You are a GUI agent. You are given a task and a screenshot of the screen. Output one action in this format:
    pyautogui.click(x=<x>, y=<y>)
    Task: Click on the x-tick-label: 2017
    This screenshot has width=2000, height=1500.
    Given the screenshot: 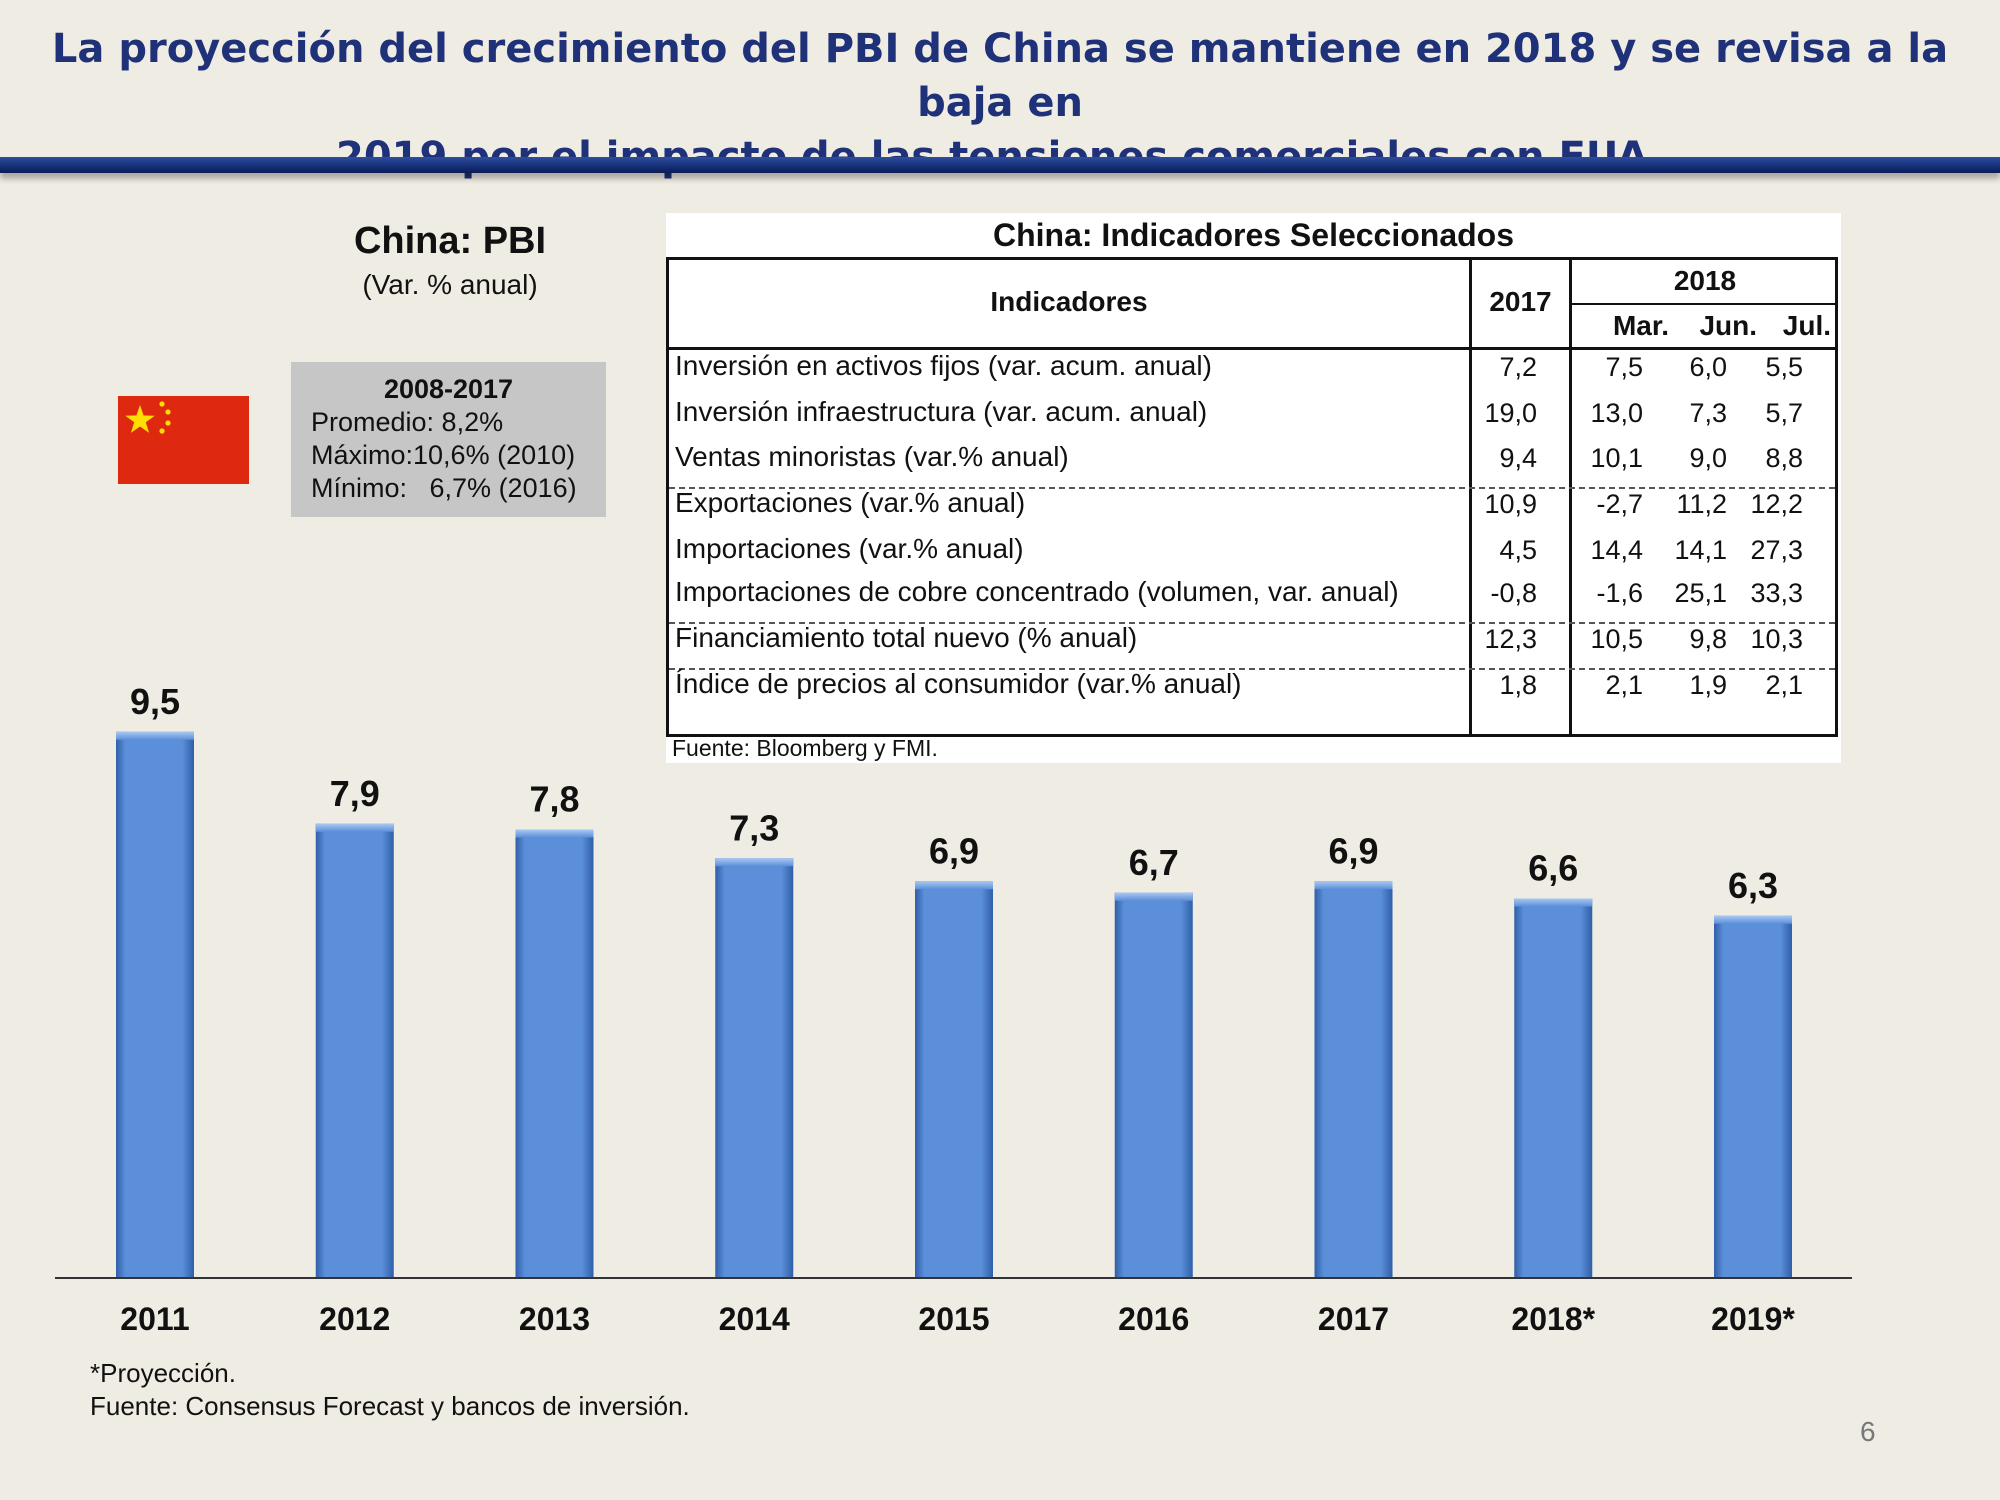 What is the action you would take?
    pyautogui.click(x=1353, y=1319)
    